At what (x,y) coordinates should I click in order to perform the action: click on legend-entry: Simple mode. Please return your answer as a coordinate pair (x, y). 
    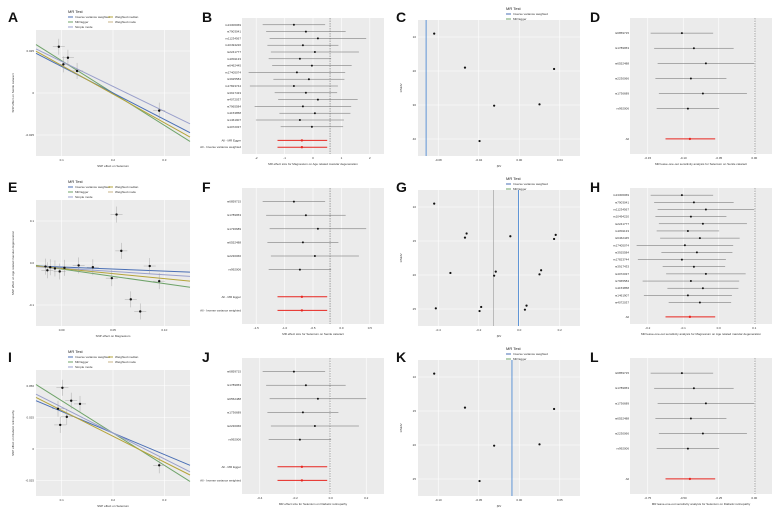
    Looking at the image, I should click on (84, 27).